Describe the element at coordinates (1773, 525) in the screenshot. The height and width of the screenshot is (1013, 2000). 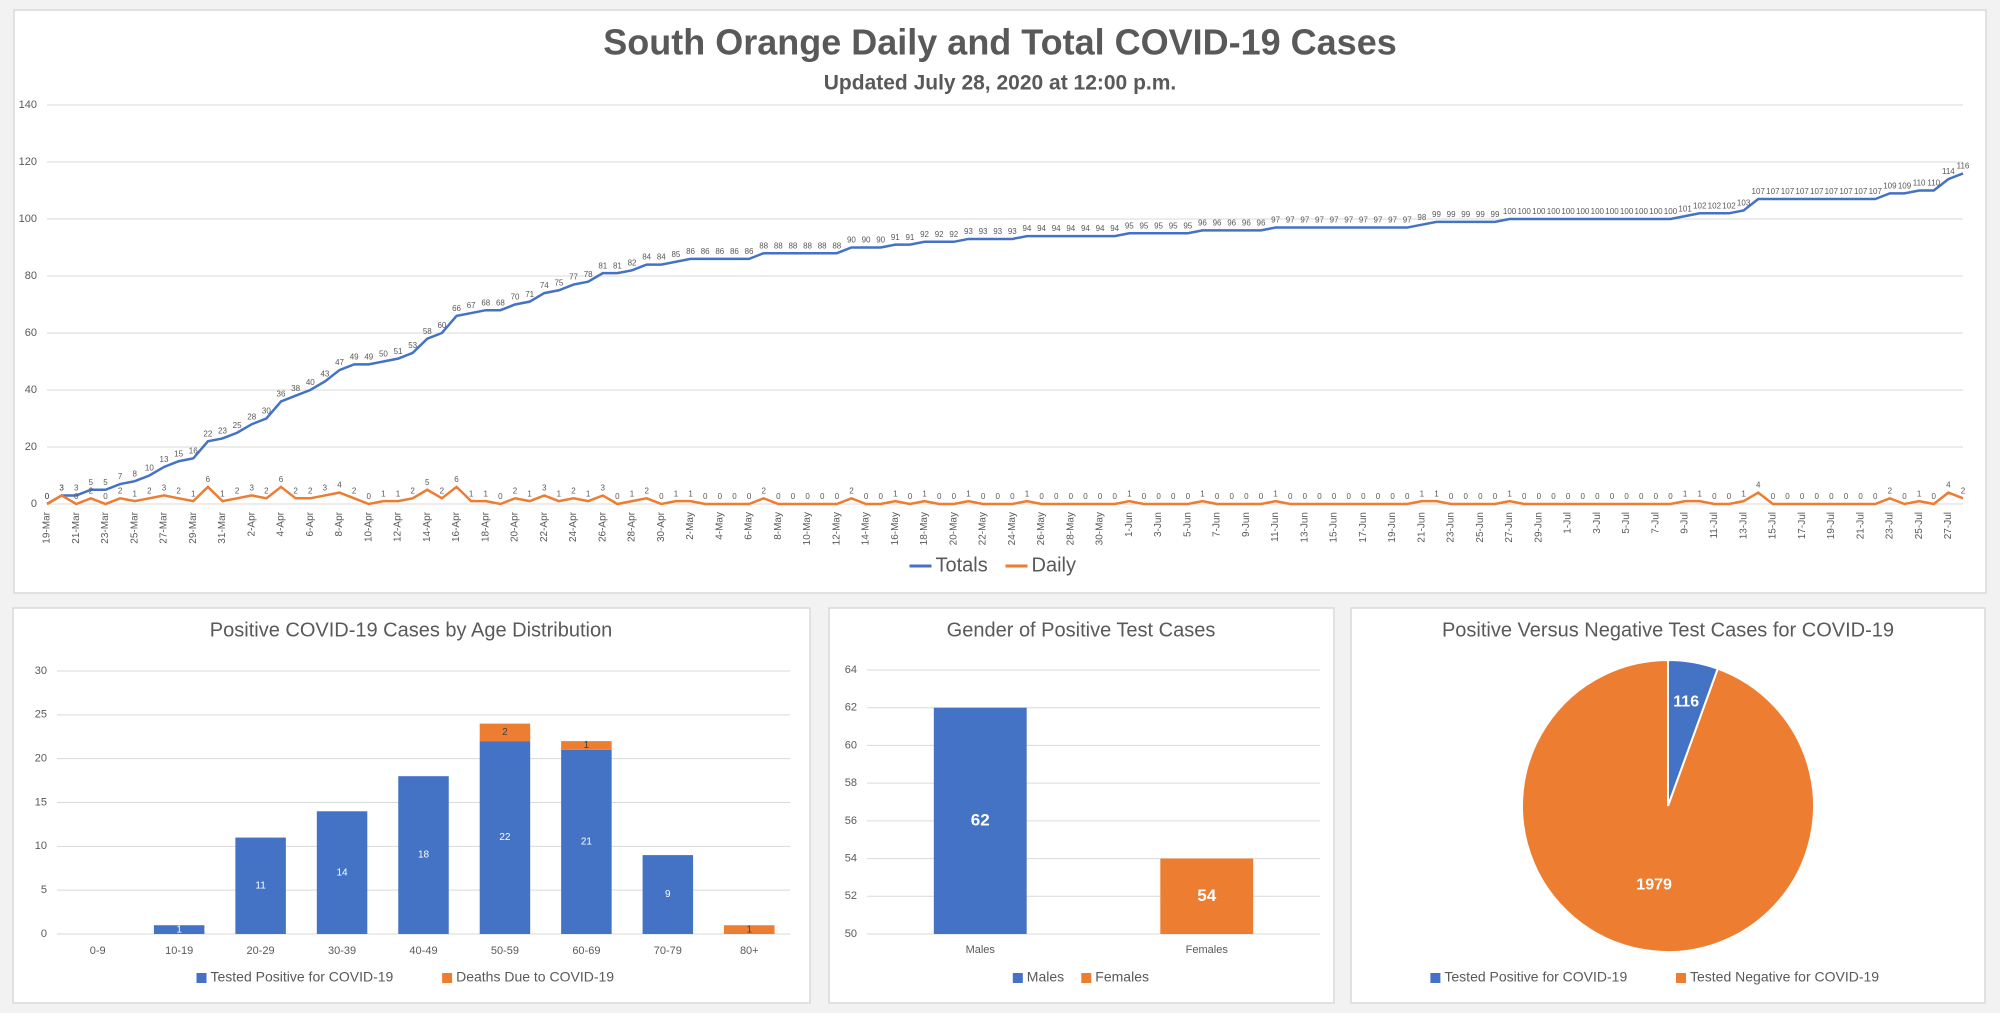
I see `x-tick-label: 15-Jul` at that location.